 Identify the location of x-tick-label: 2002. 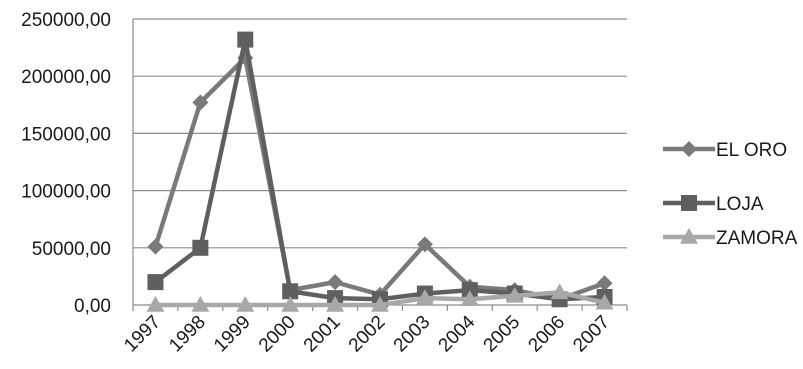
(367, 334).